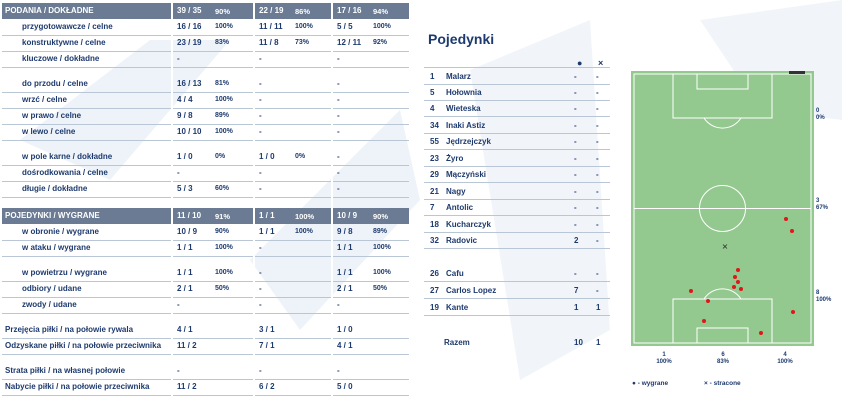  What do you see at coordinates (345, 231) in the screenshot?
I see `cell-c3: 9 / 8` at bounding box center [345, 231].